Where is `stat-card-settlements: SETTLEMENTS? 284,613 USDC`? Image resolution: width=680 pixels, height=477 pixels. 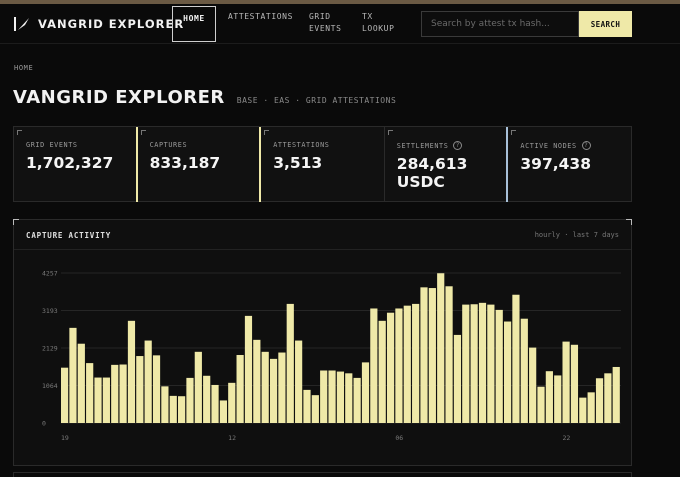 stat-card-settlements: SETTLEMENTS? 284,613 USDC is located at coordinates (446, 164).